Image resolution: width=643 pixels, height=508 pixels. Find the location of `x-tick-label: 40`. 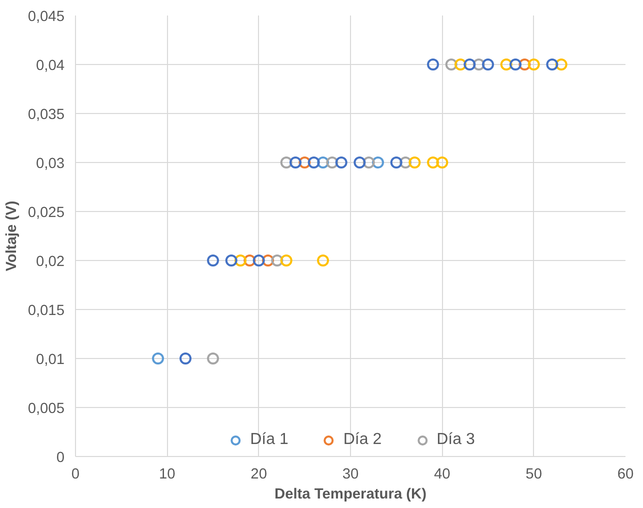

x-tick-label: 40 is located at coordinates (442, 474).